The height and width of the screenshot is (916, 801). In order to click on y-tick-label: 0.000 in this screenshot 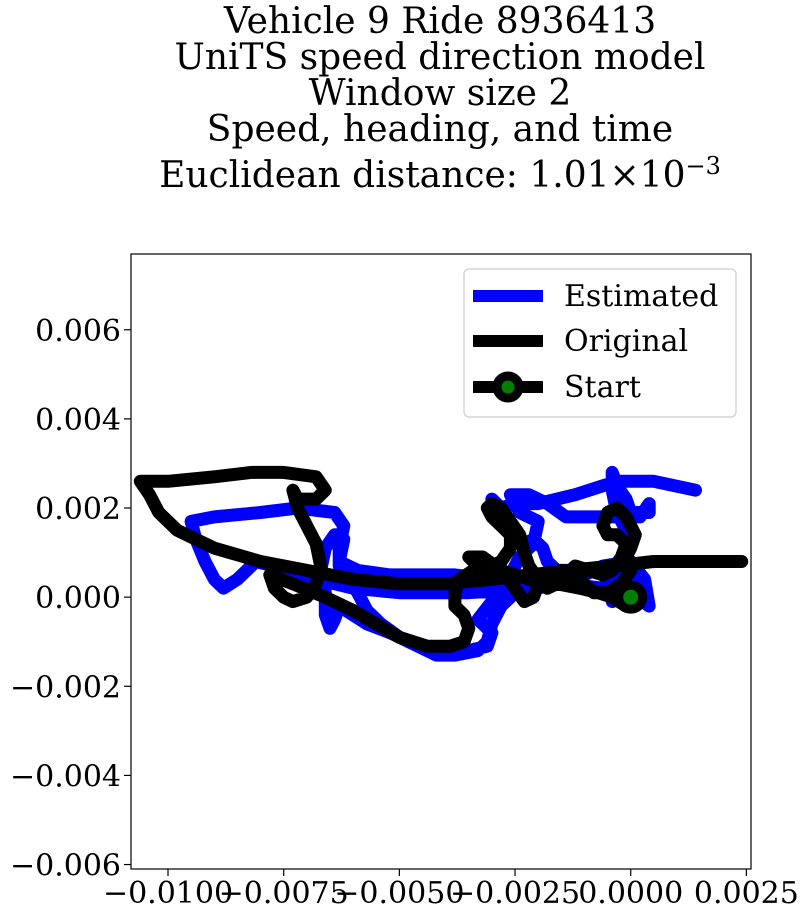, I will do `click(78, 598)`.